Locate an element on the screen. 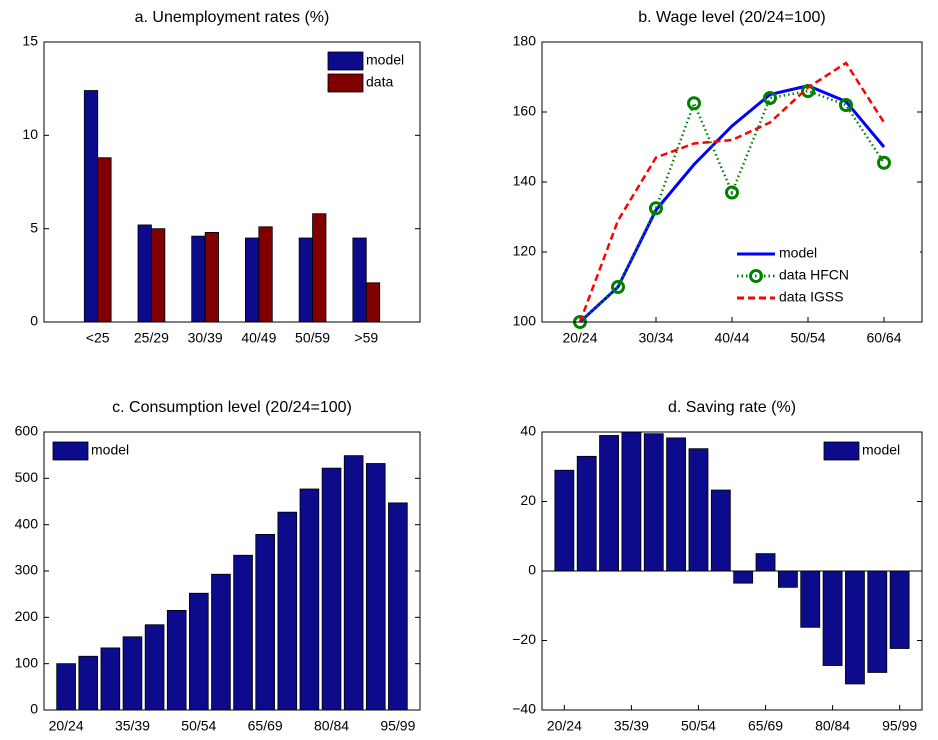  x-tick-label: 40/49 is located at coordinates (258, 338).